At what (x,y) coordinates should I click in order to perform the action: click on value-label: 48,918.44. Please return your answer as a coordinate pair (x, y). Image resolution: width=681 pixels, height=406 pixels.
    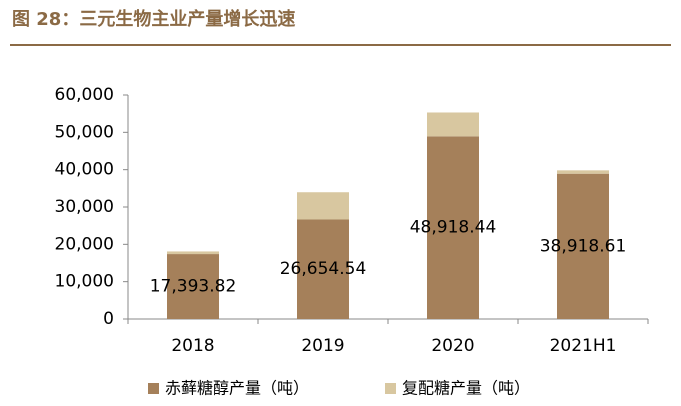
    Looking at the image, I should click on (453, 228).